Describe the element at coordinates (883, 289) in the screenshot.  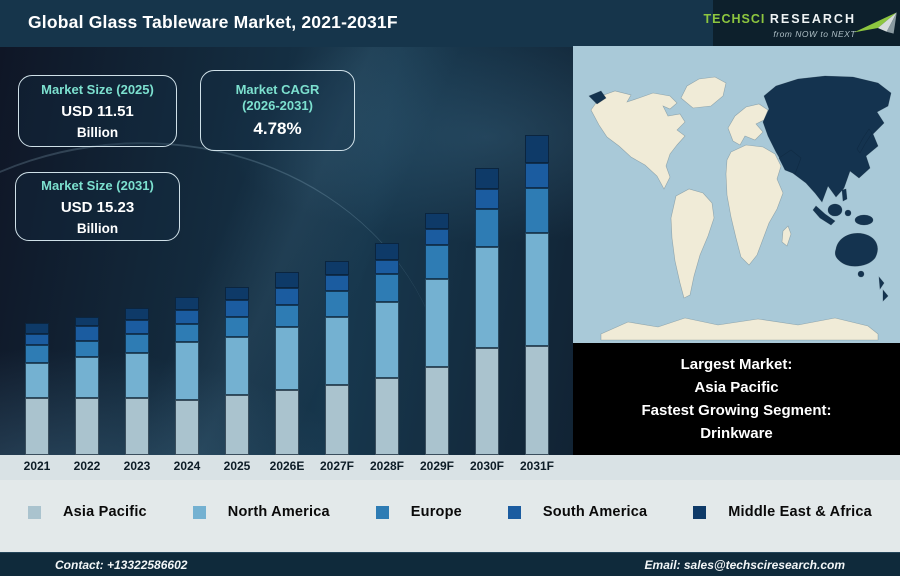
I see `map-new-zealand` at that location.